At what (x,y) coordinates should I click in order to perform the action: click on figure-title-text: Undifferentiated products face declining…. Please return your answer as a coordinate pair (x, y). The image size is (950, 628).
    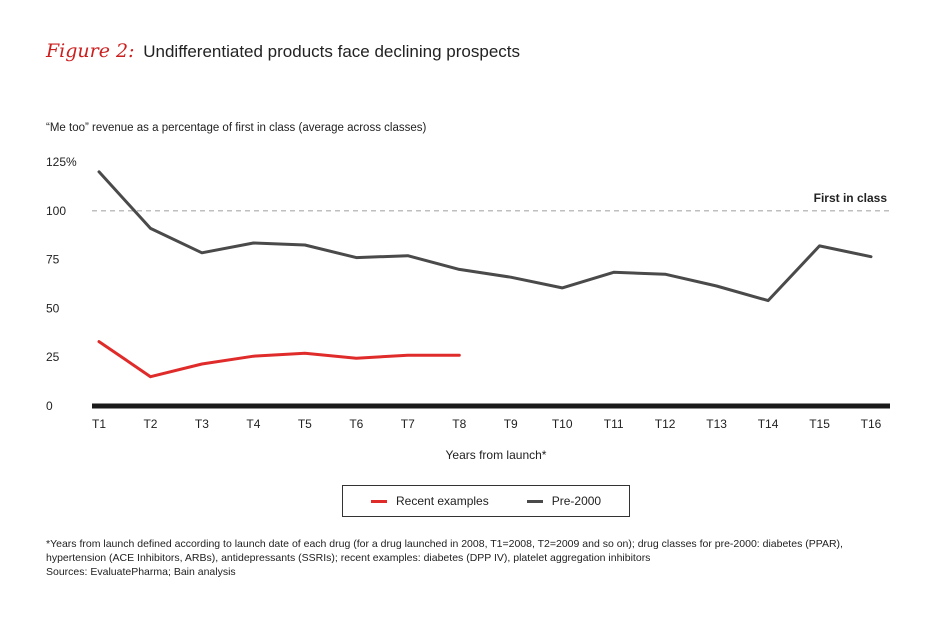
    Looking at the image, I should click on (331, 51).